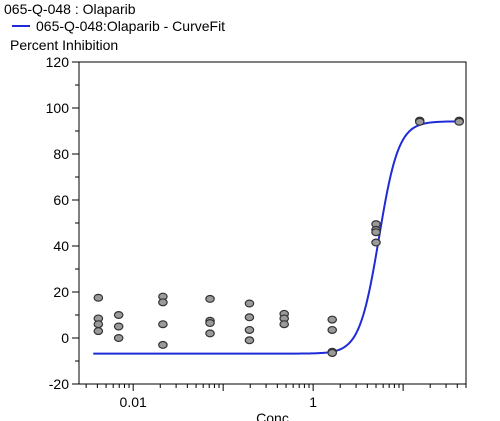  I want to click on y-tick-label: -20, so click(59, 384).